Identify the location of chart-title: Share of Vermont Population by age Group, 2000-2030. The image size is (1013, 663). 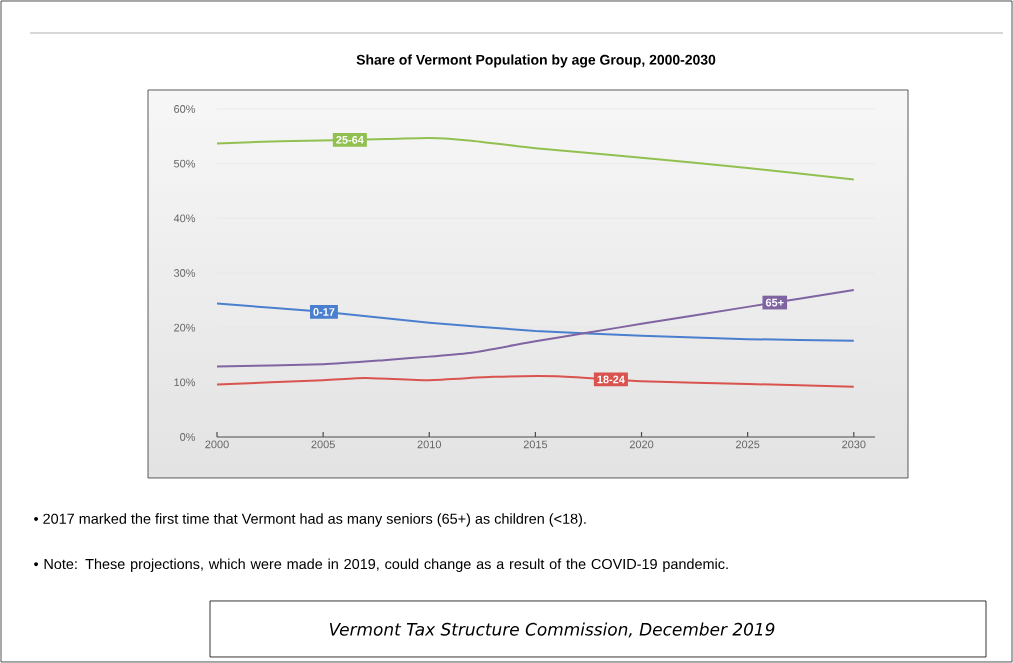
(536, 61).